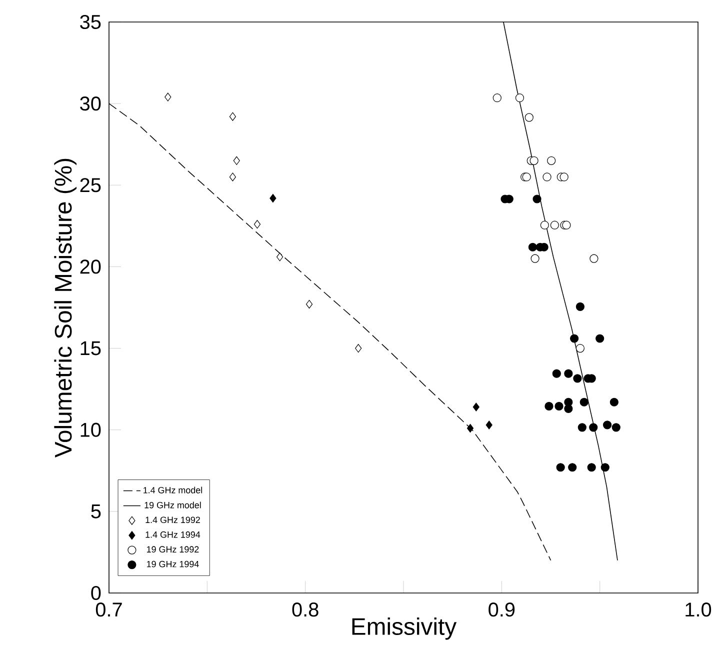 This screenshot has height=660, width=723. I want to click on y-tick-label: 20, so click(90, 267).